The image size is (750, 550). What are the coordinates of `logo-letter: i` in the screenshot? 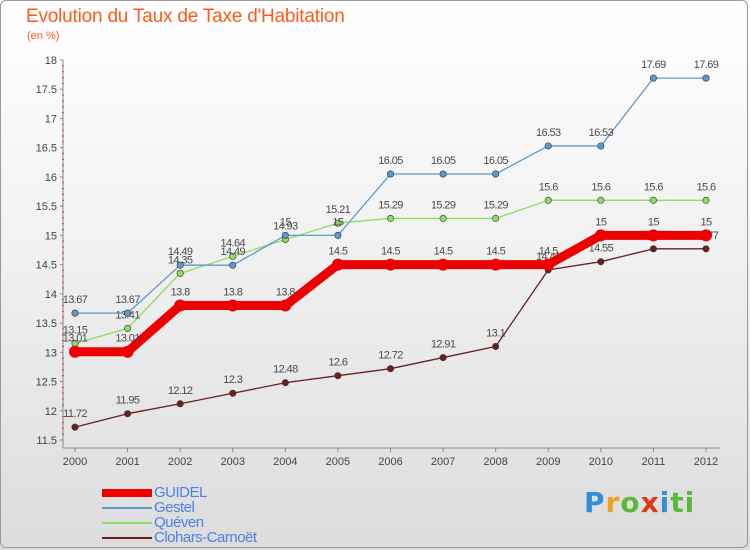 It's located at (690, 502).